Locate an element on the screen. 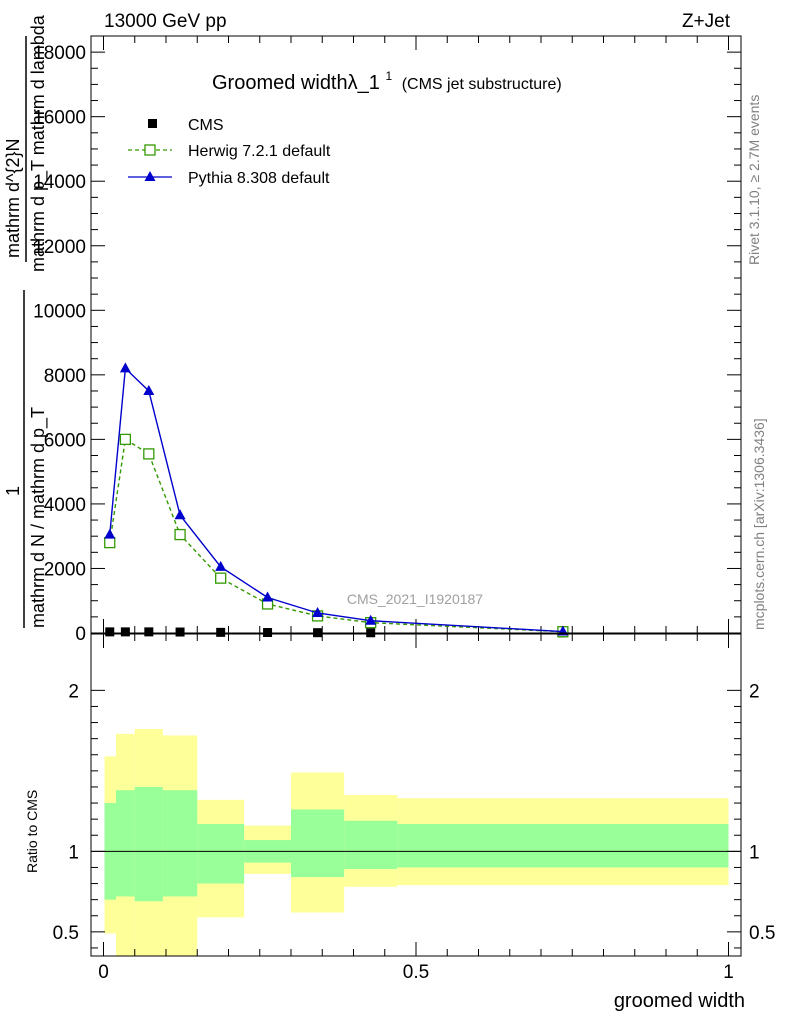 This screenshot has height=1024, width=786. main-y-tick-label: 8000 is located at coordinates (65, 376).